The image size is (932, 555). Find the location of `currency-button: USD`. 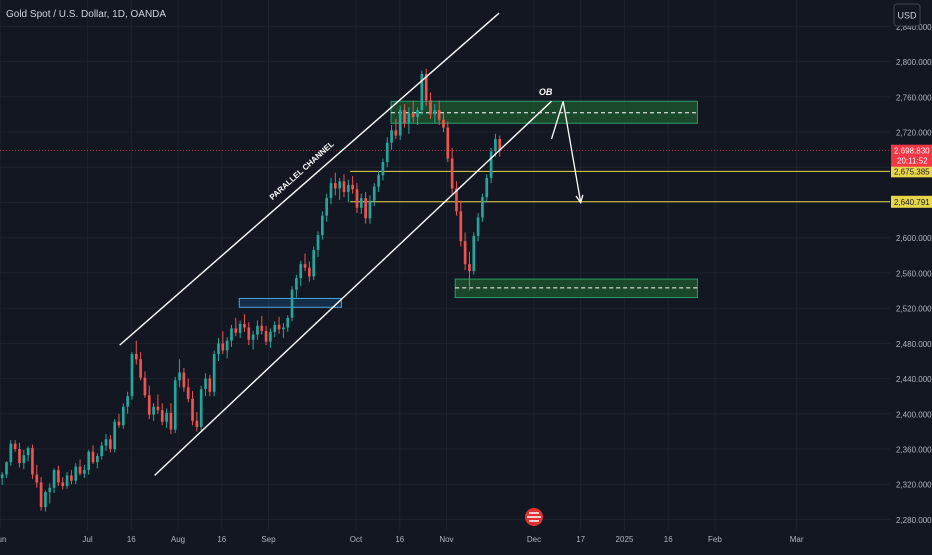

currency-button: USD is located at coordinates (907, 15).